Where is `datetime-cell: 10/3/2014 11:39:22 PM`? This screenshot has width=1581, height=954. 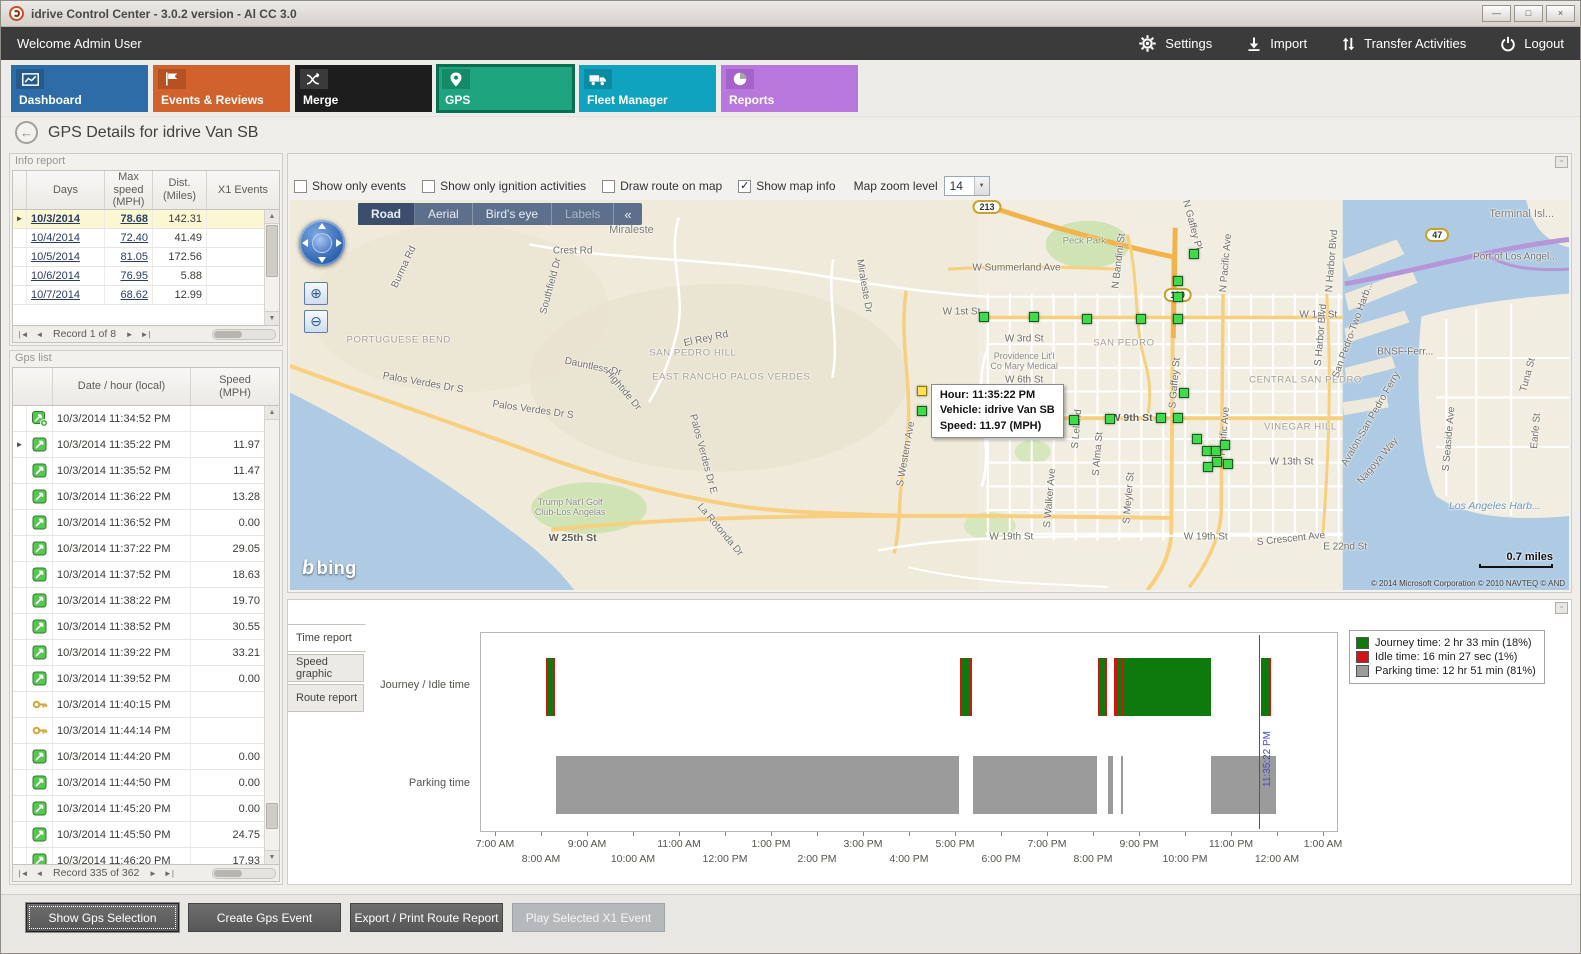 datetime-cell: 10/3/2014 11:39:22 PM is located at coordinates (122, 652).